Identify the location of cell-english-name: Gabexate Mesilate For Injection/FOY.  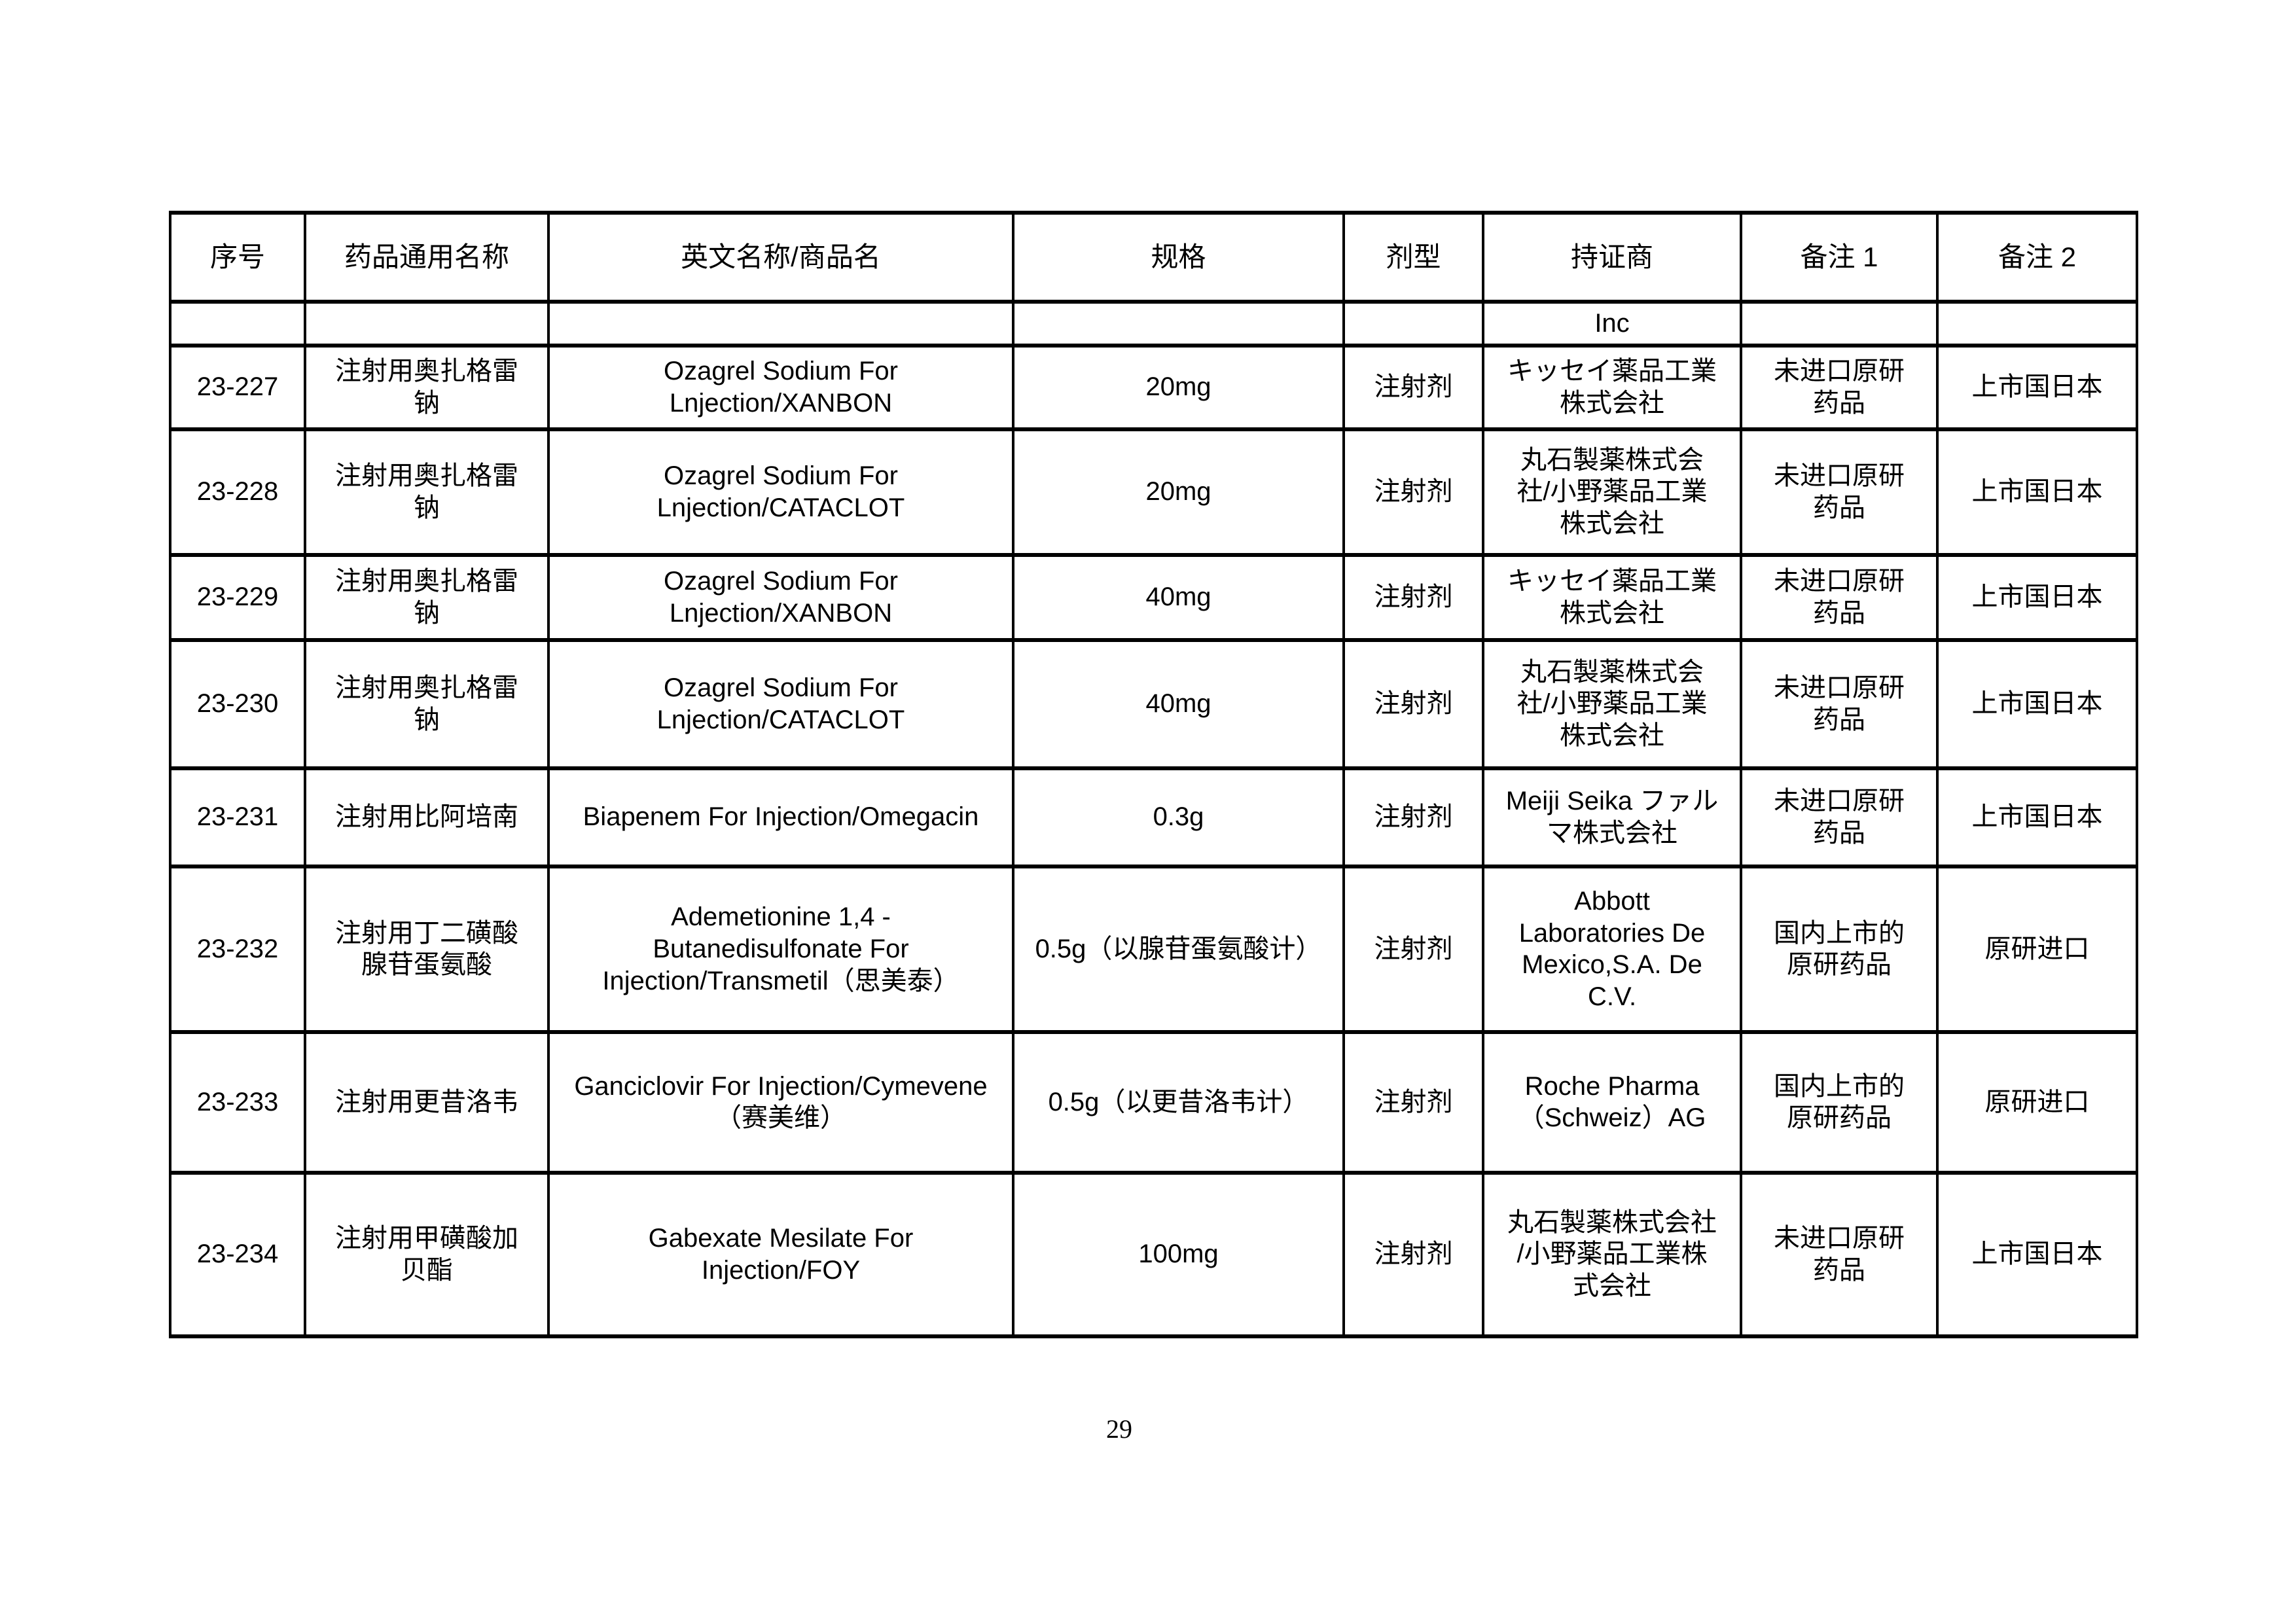
(780, 1254).